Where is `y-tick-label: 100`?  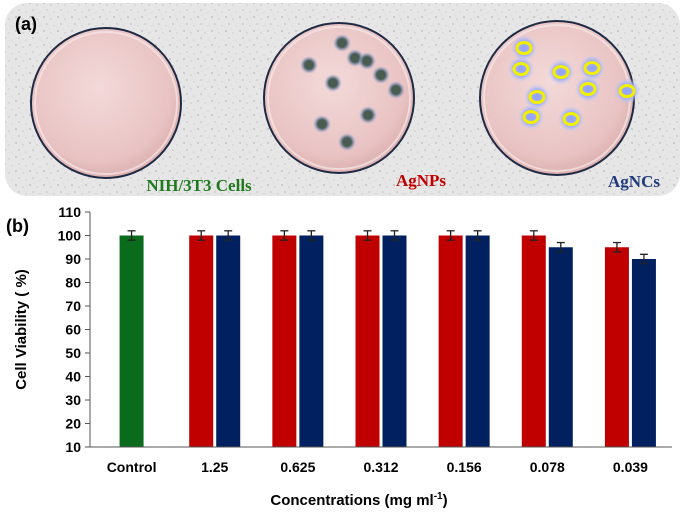
y-tick-label: 100 is located at coordinates (70, 236).